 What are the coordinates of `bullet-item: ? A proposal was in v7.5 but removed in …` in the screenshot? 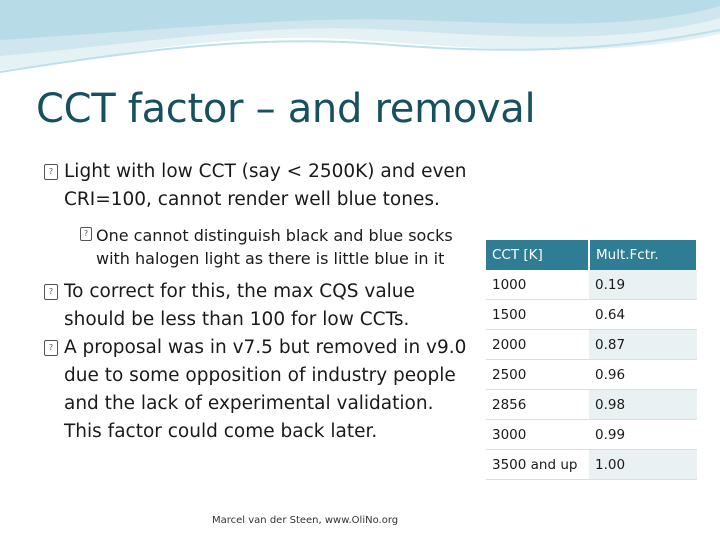 It's located at (269, 390).